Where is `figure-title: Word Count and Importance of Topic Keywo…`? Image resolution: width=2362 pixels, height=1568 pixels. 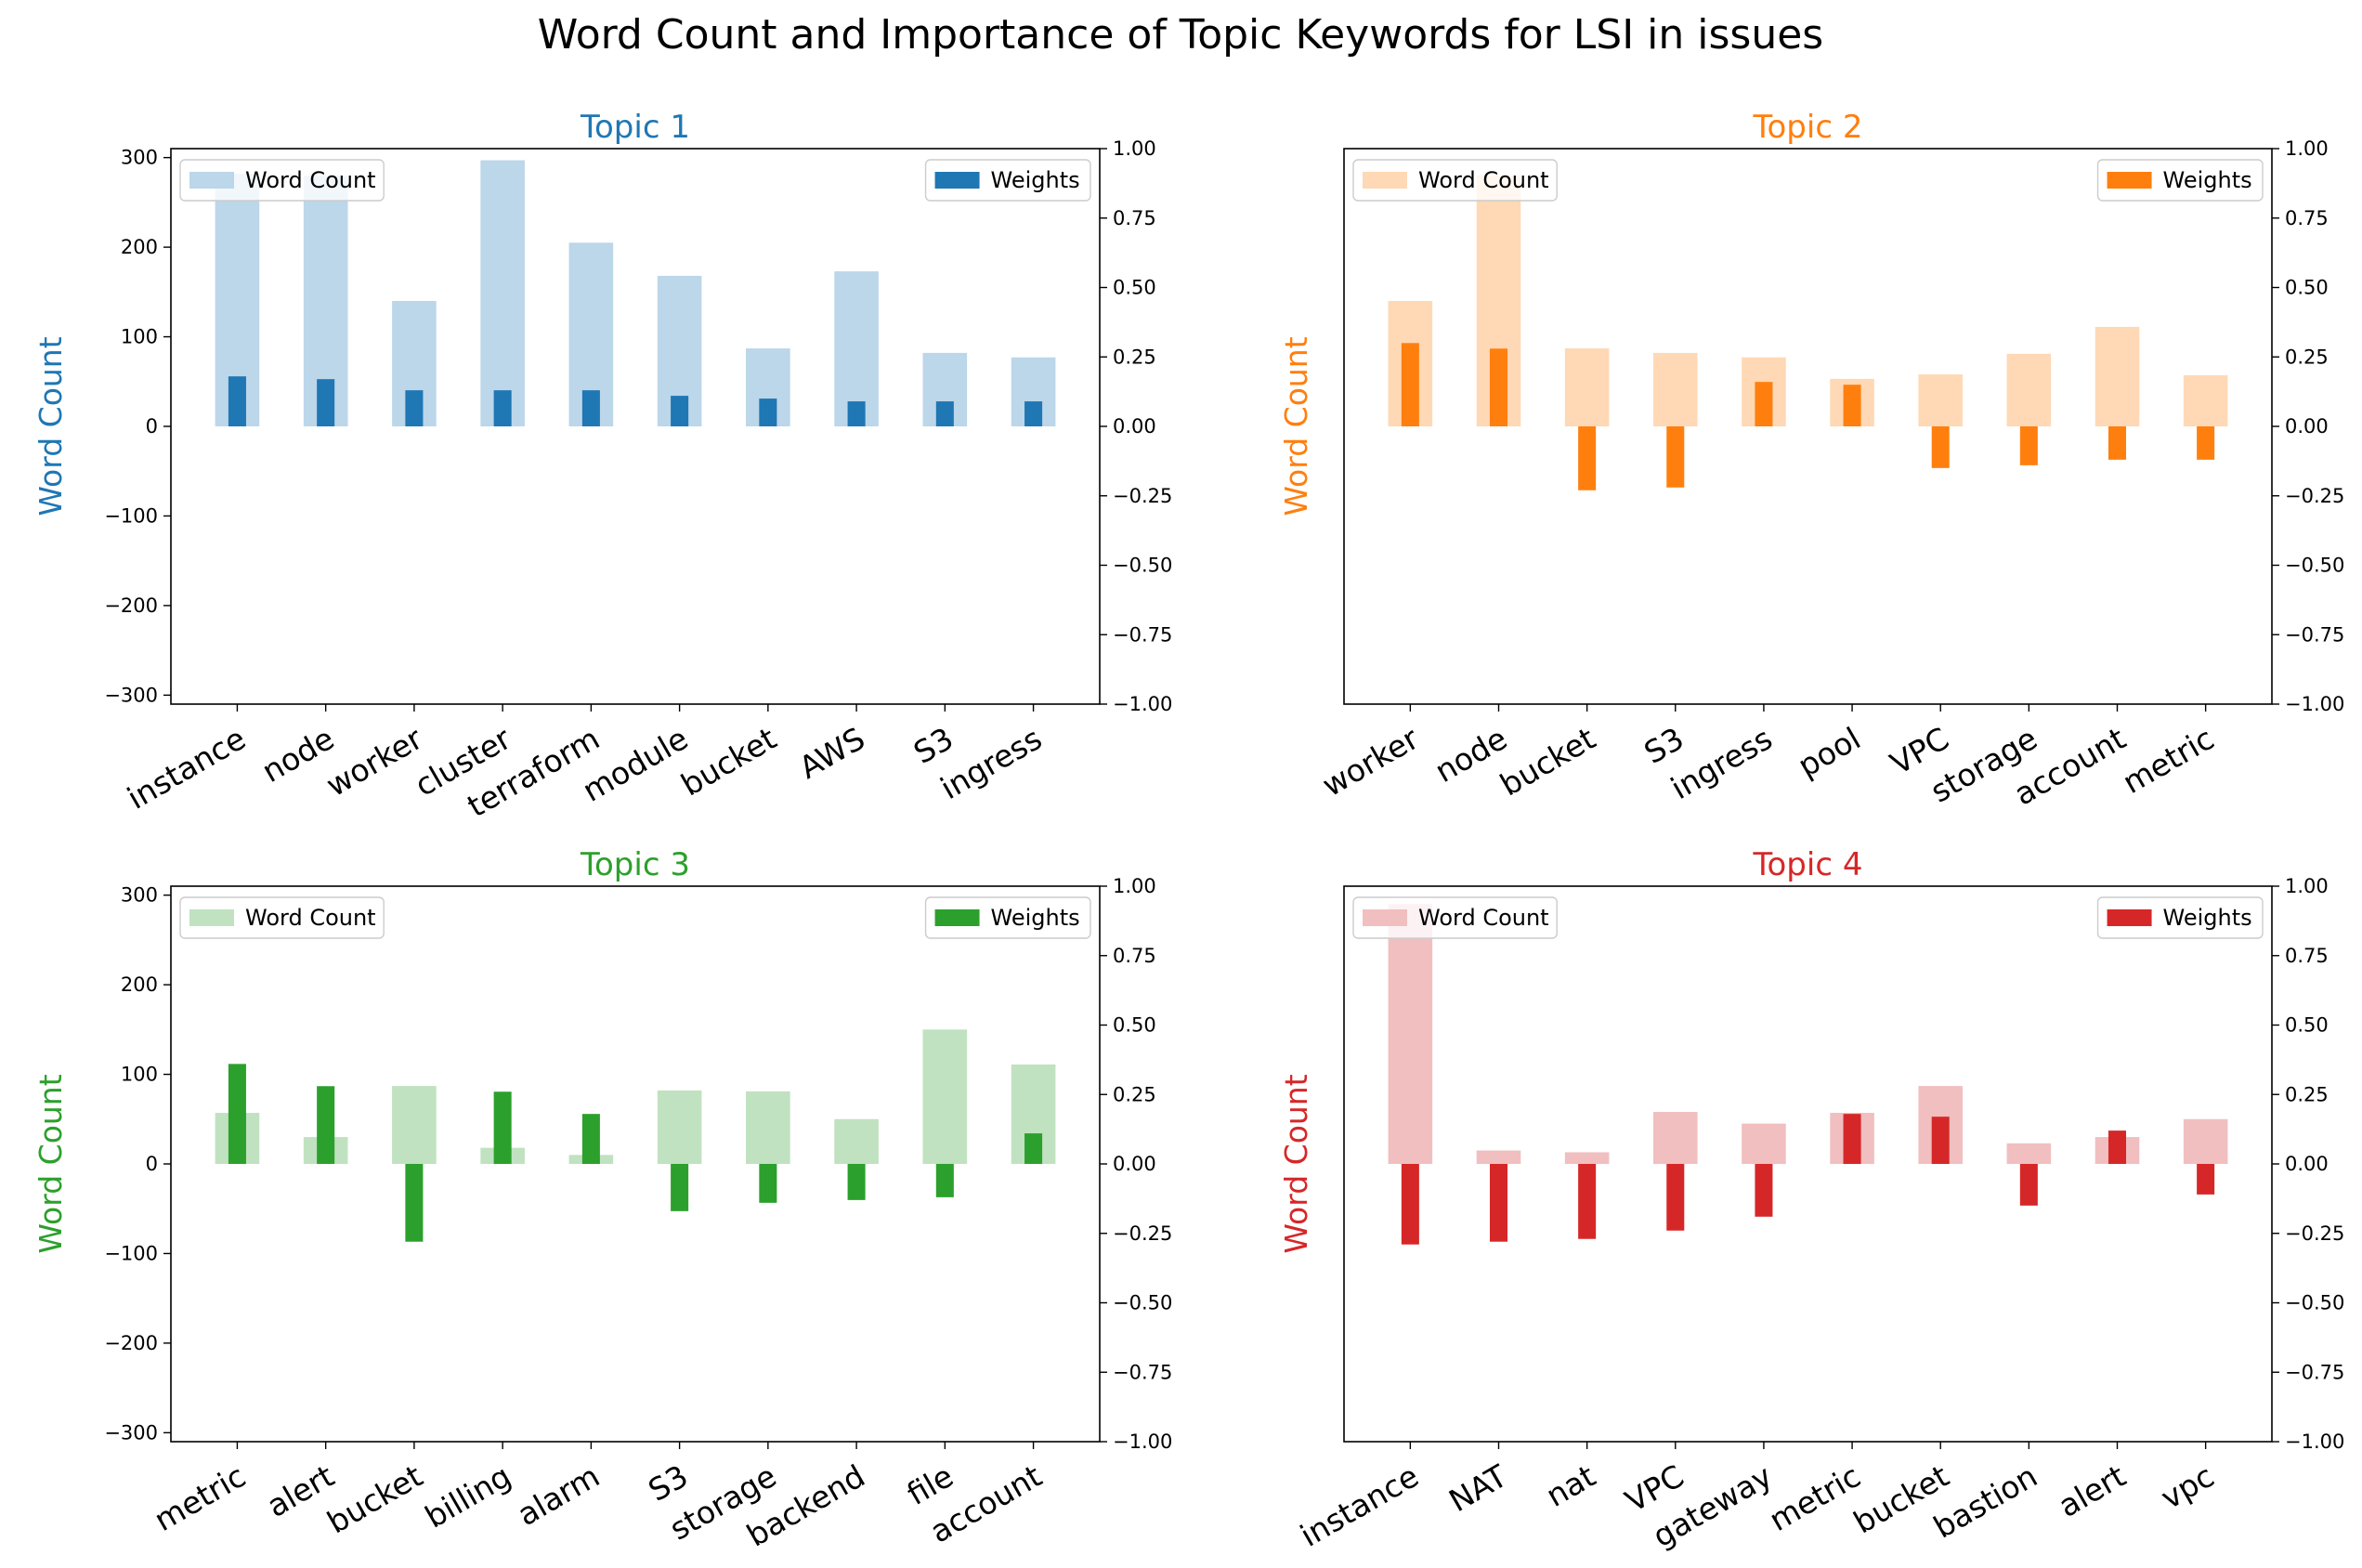 figure-title: Word Count and Importance of Topic Keywo… is located at coordinates (1180, 35).